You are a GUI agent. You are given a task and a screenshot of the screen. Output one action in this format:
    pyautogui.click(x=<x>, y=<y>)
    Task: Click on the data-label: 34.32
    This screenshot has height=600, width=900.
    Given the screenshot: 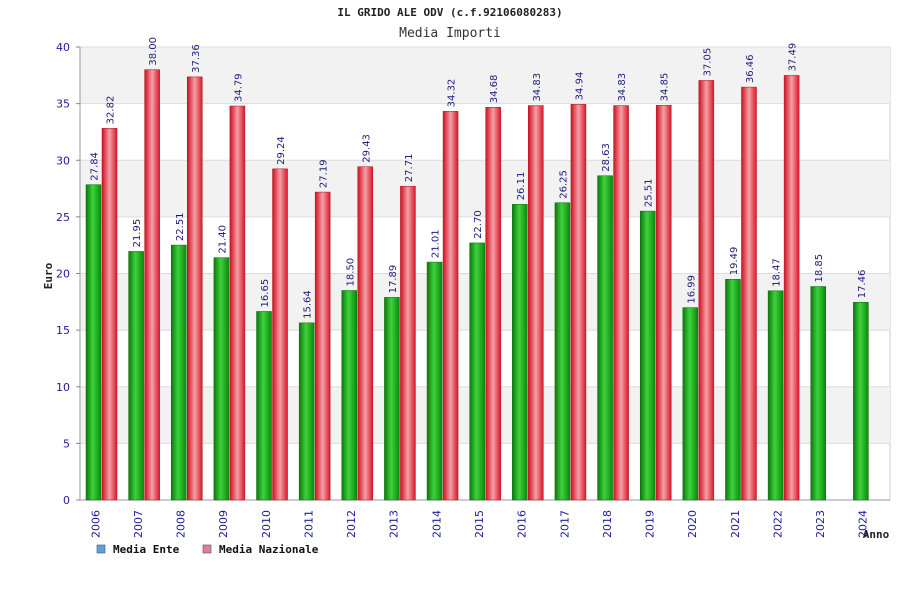 What is the action you would take?
    pyautogui.click(x=452, y=93)
    